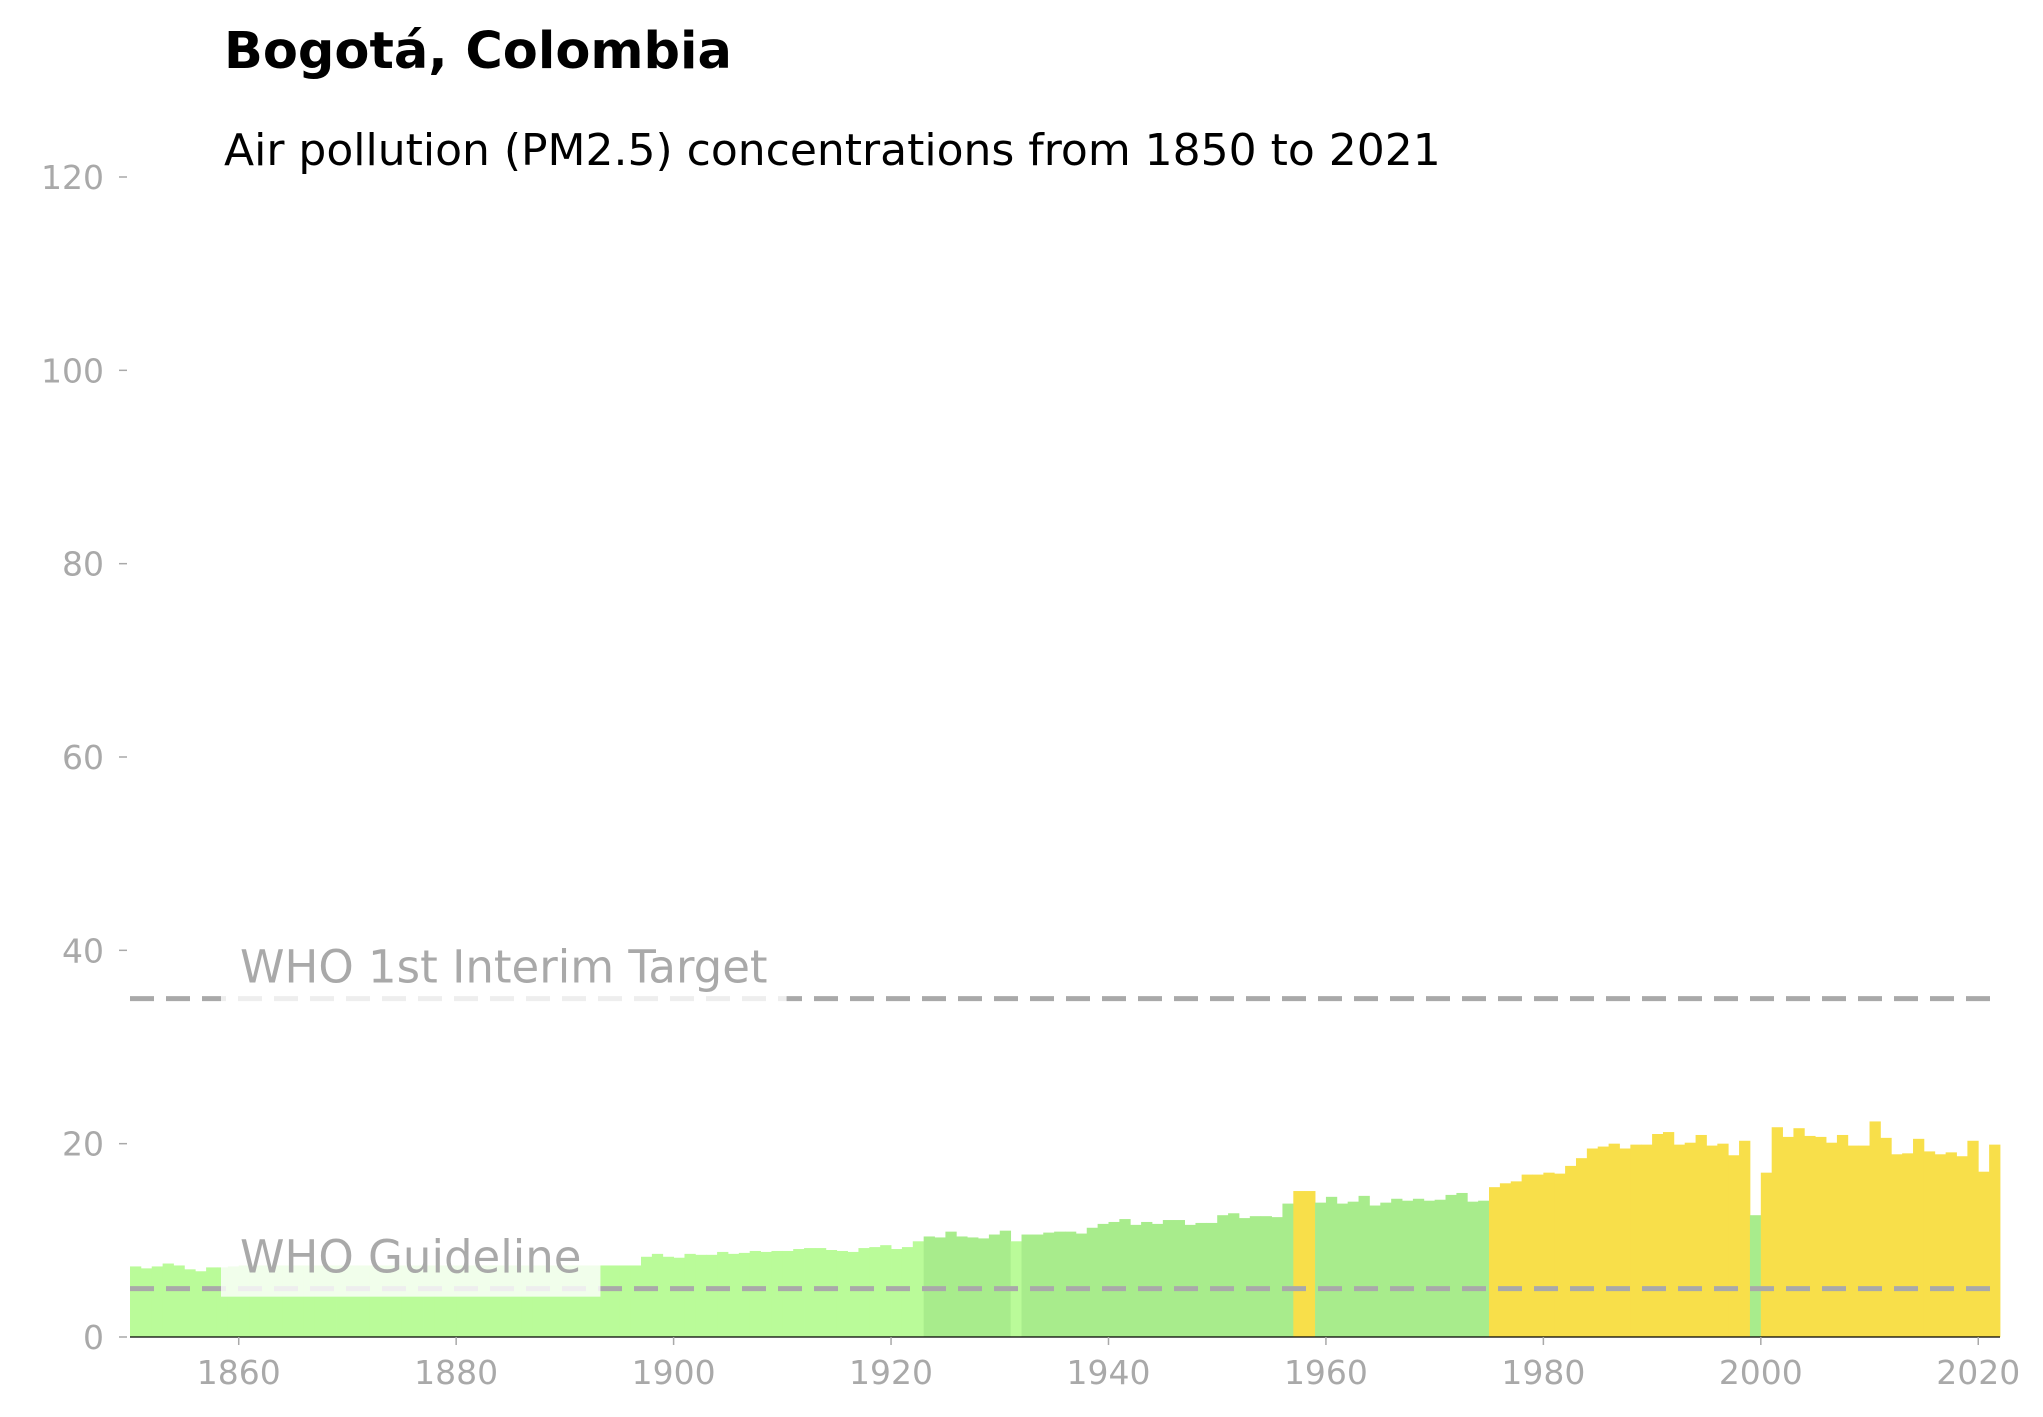 The height and width of the screenshot is (1417, 2043). Describe the element at coordinates (1108, 1372) in the screenshot. I see `x-tick-label: 1940` at that location.